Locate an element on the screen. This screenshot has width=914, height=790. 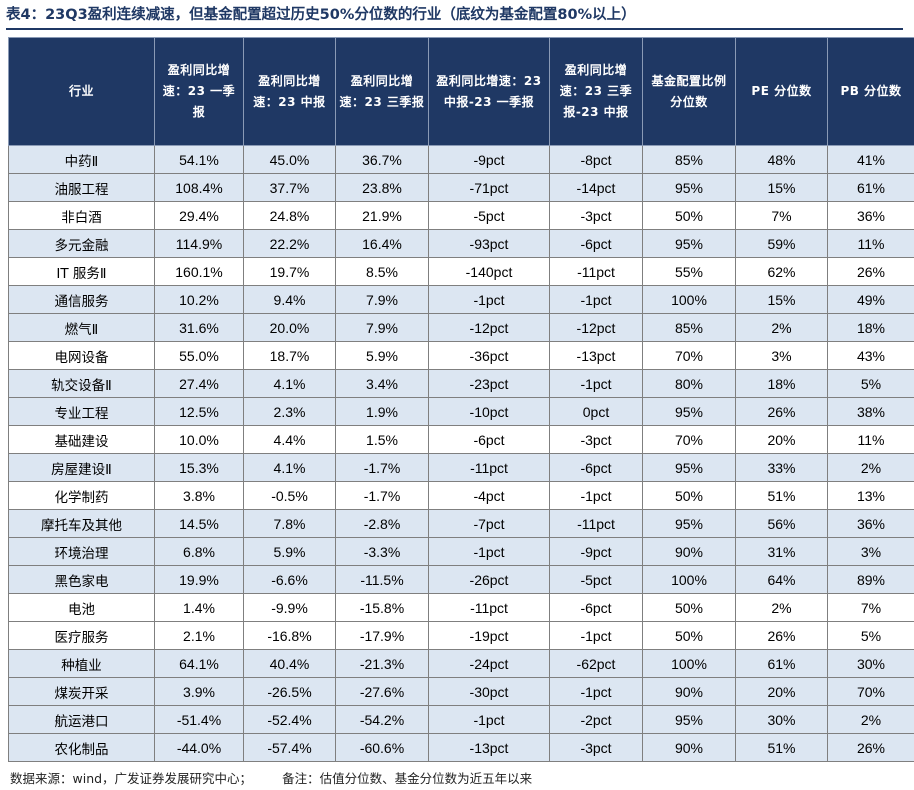
table-row: 摩托车及其他 14.5% 7.8% -2.8% -7pct -11pct 95% 56% 36% is located at coordinates (461, 523).